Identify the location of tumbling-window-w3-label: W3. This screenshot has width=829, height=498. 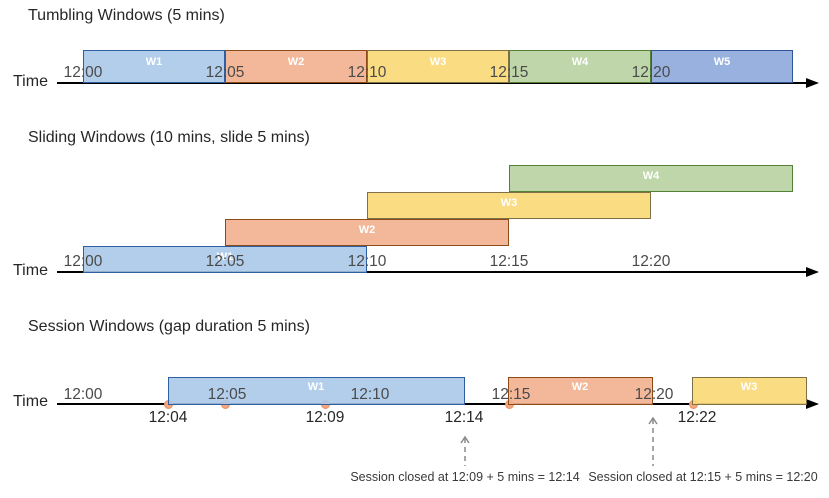
(438, 62).